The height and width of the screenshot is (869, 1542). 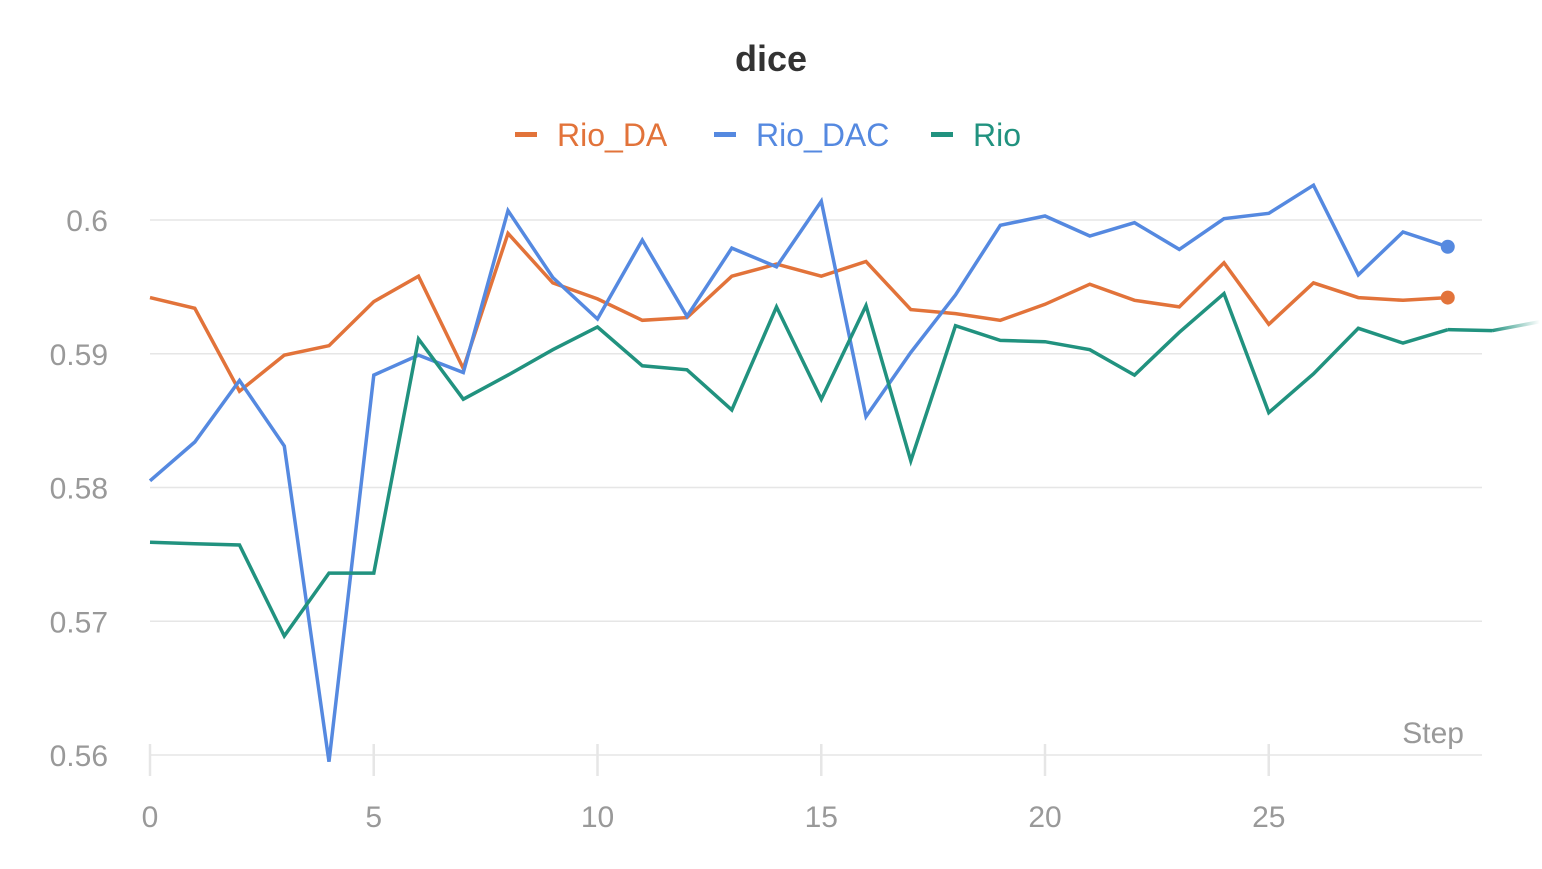 What do you see at coordinates (771, 58) in the screenshot?
I see `chart-title: dice` at bounding box center [771, 58].